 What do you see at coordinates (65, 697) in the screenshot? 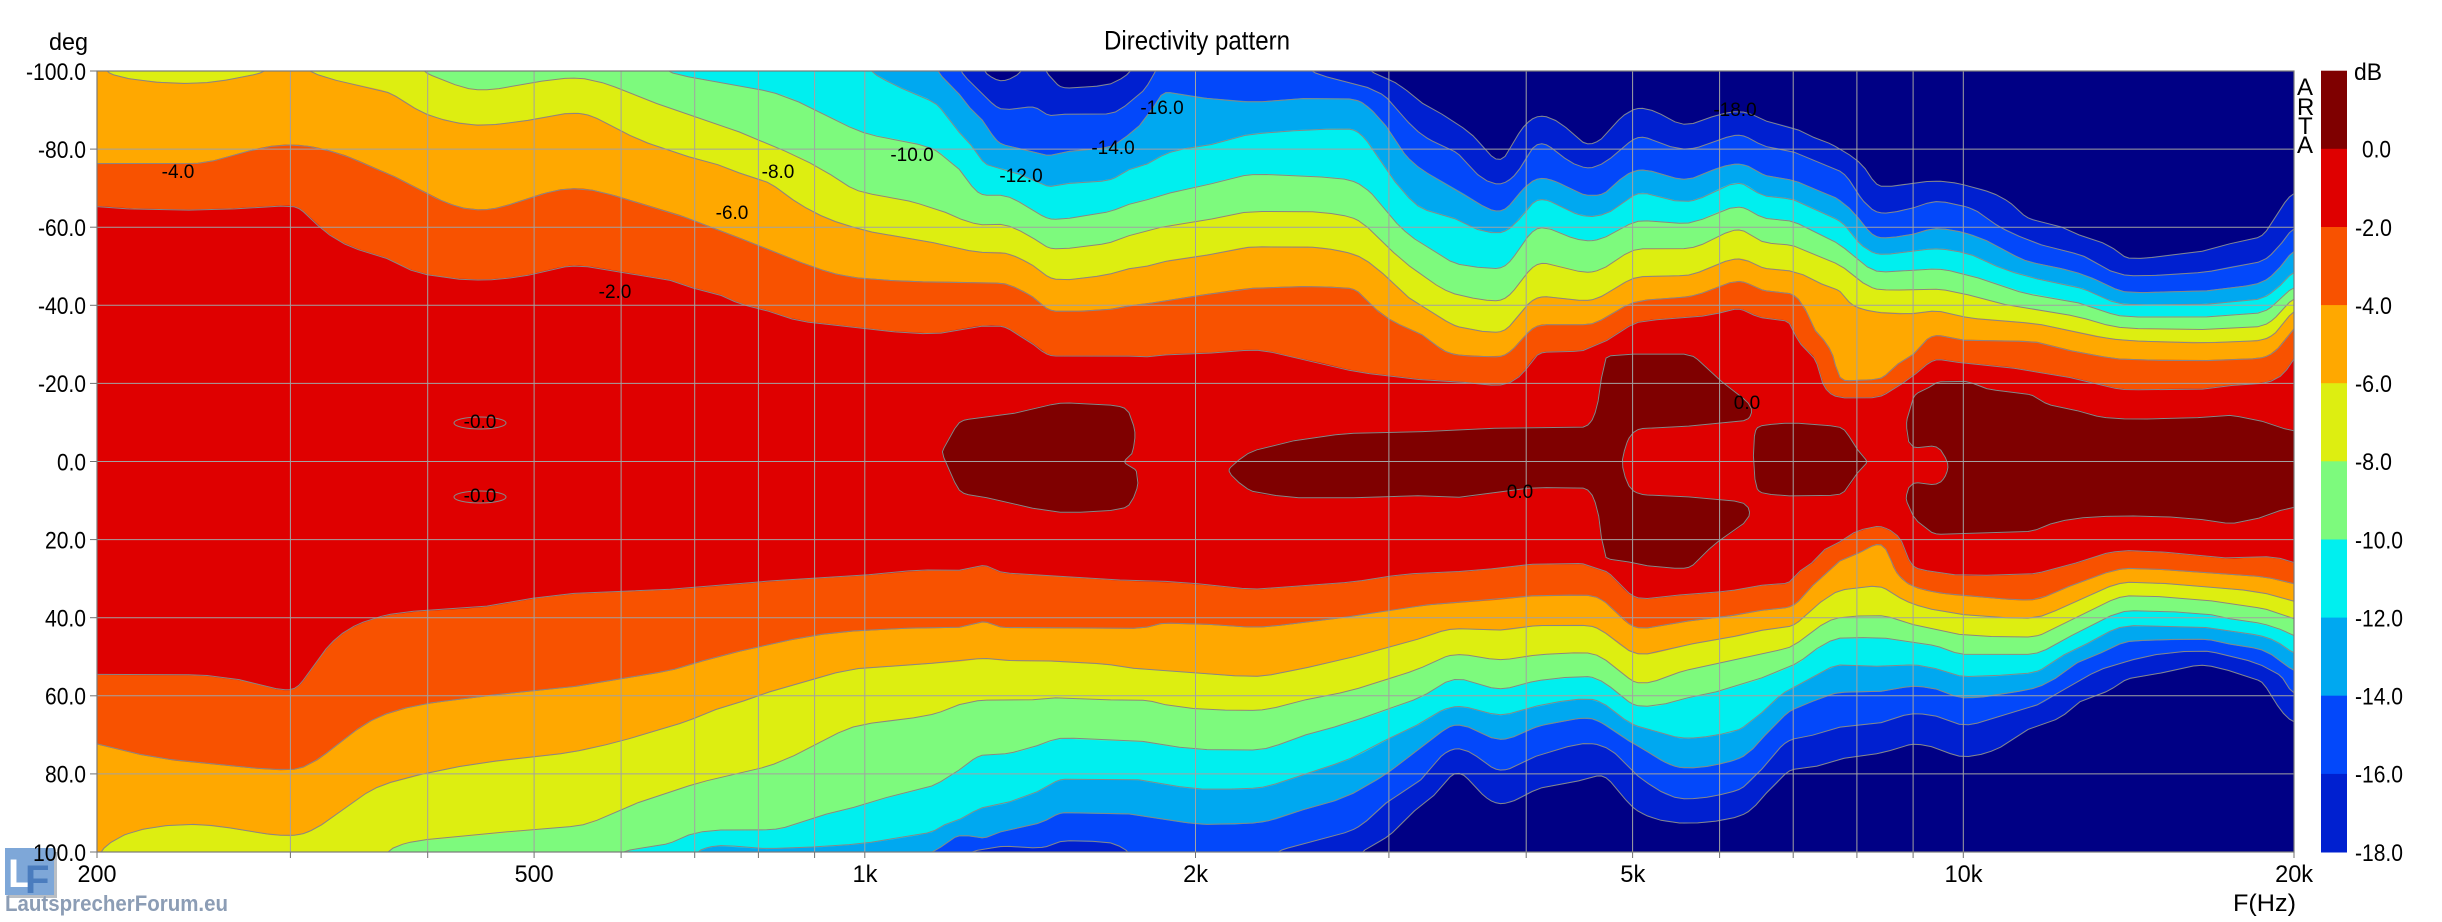
I see `svg-text: 60.0` at bounding box center [65, 697].